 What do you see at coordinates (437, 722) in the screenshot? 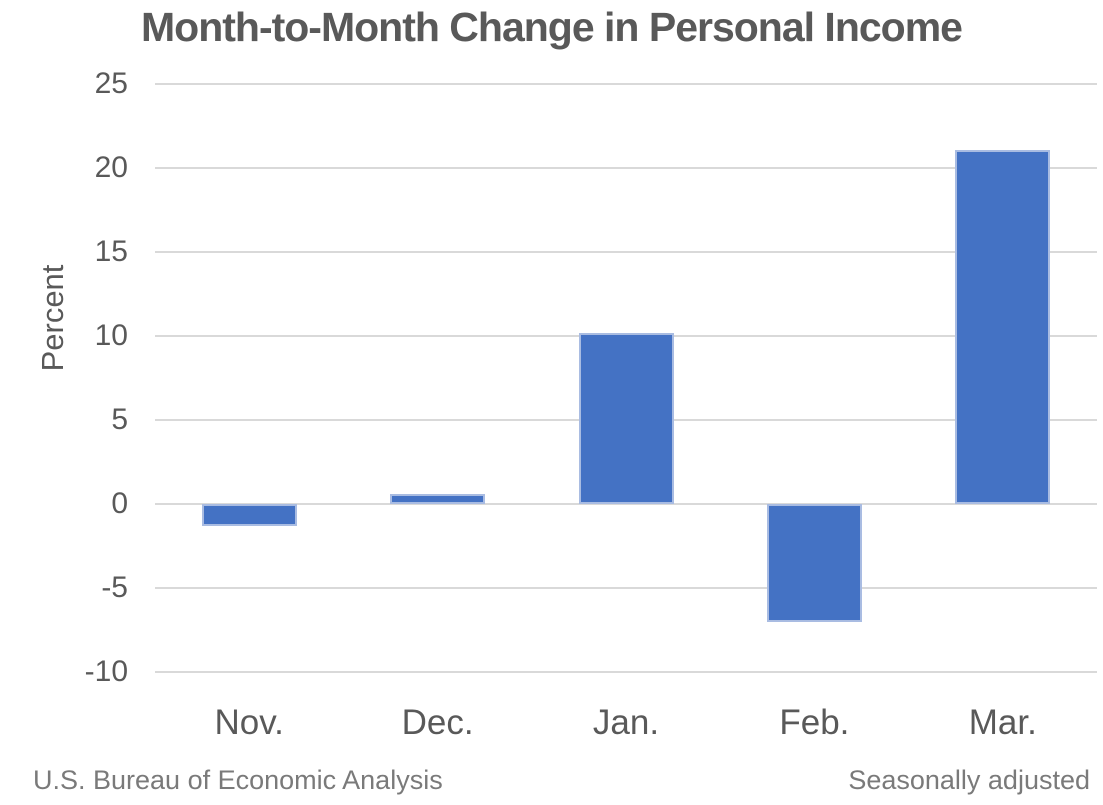
I see `x-label-dec: Dec.` at bounding box center [437, 722].